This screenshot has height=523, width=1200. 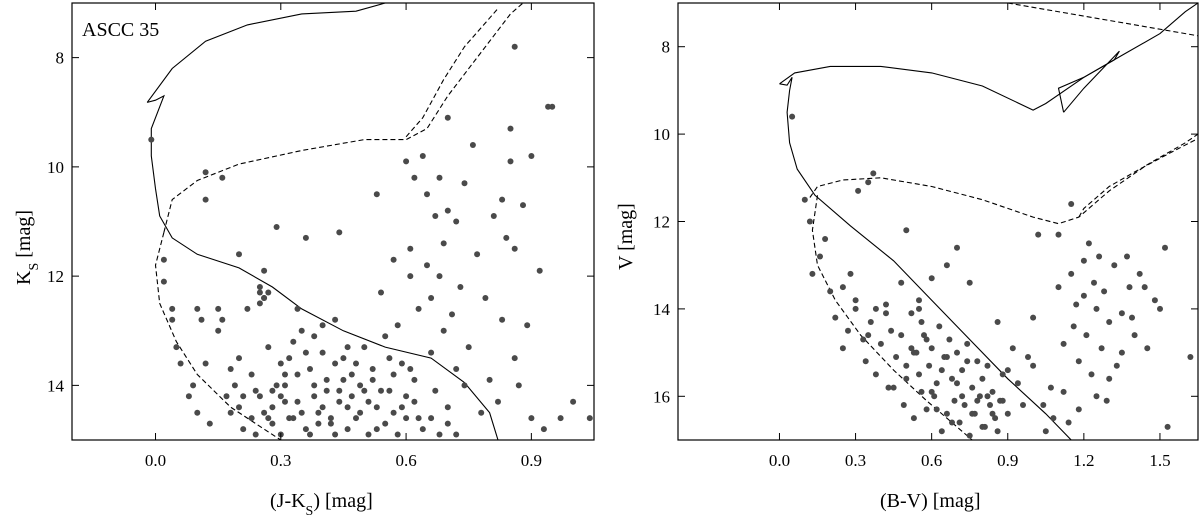 What do you see at coordinates (155, 460) in the screenshot?
I see `left-x-tick-label: 0.0` at bounding box center [155, 460].